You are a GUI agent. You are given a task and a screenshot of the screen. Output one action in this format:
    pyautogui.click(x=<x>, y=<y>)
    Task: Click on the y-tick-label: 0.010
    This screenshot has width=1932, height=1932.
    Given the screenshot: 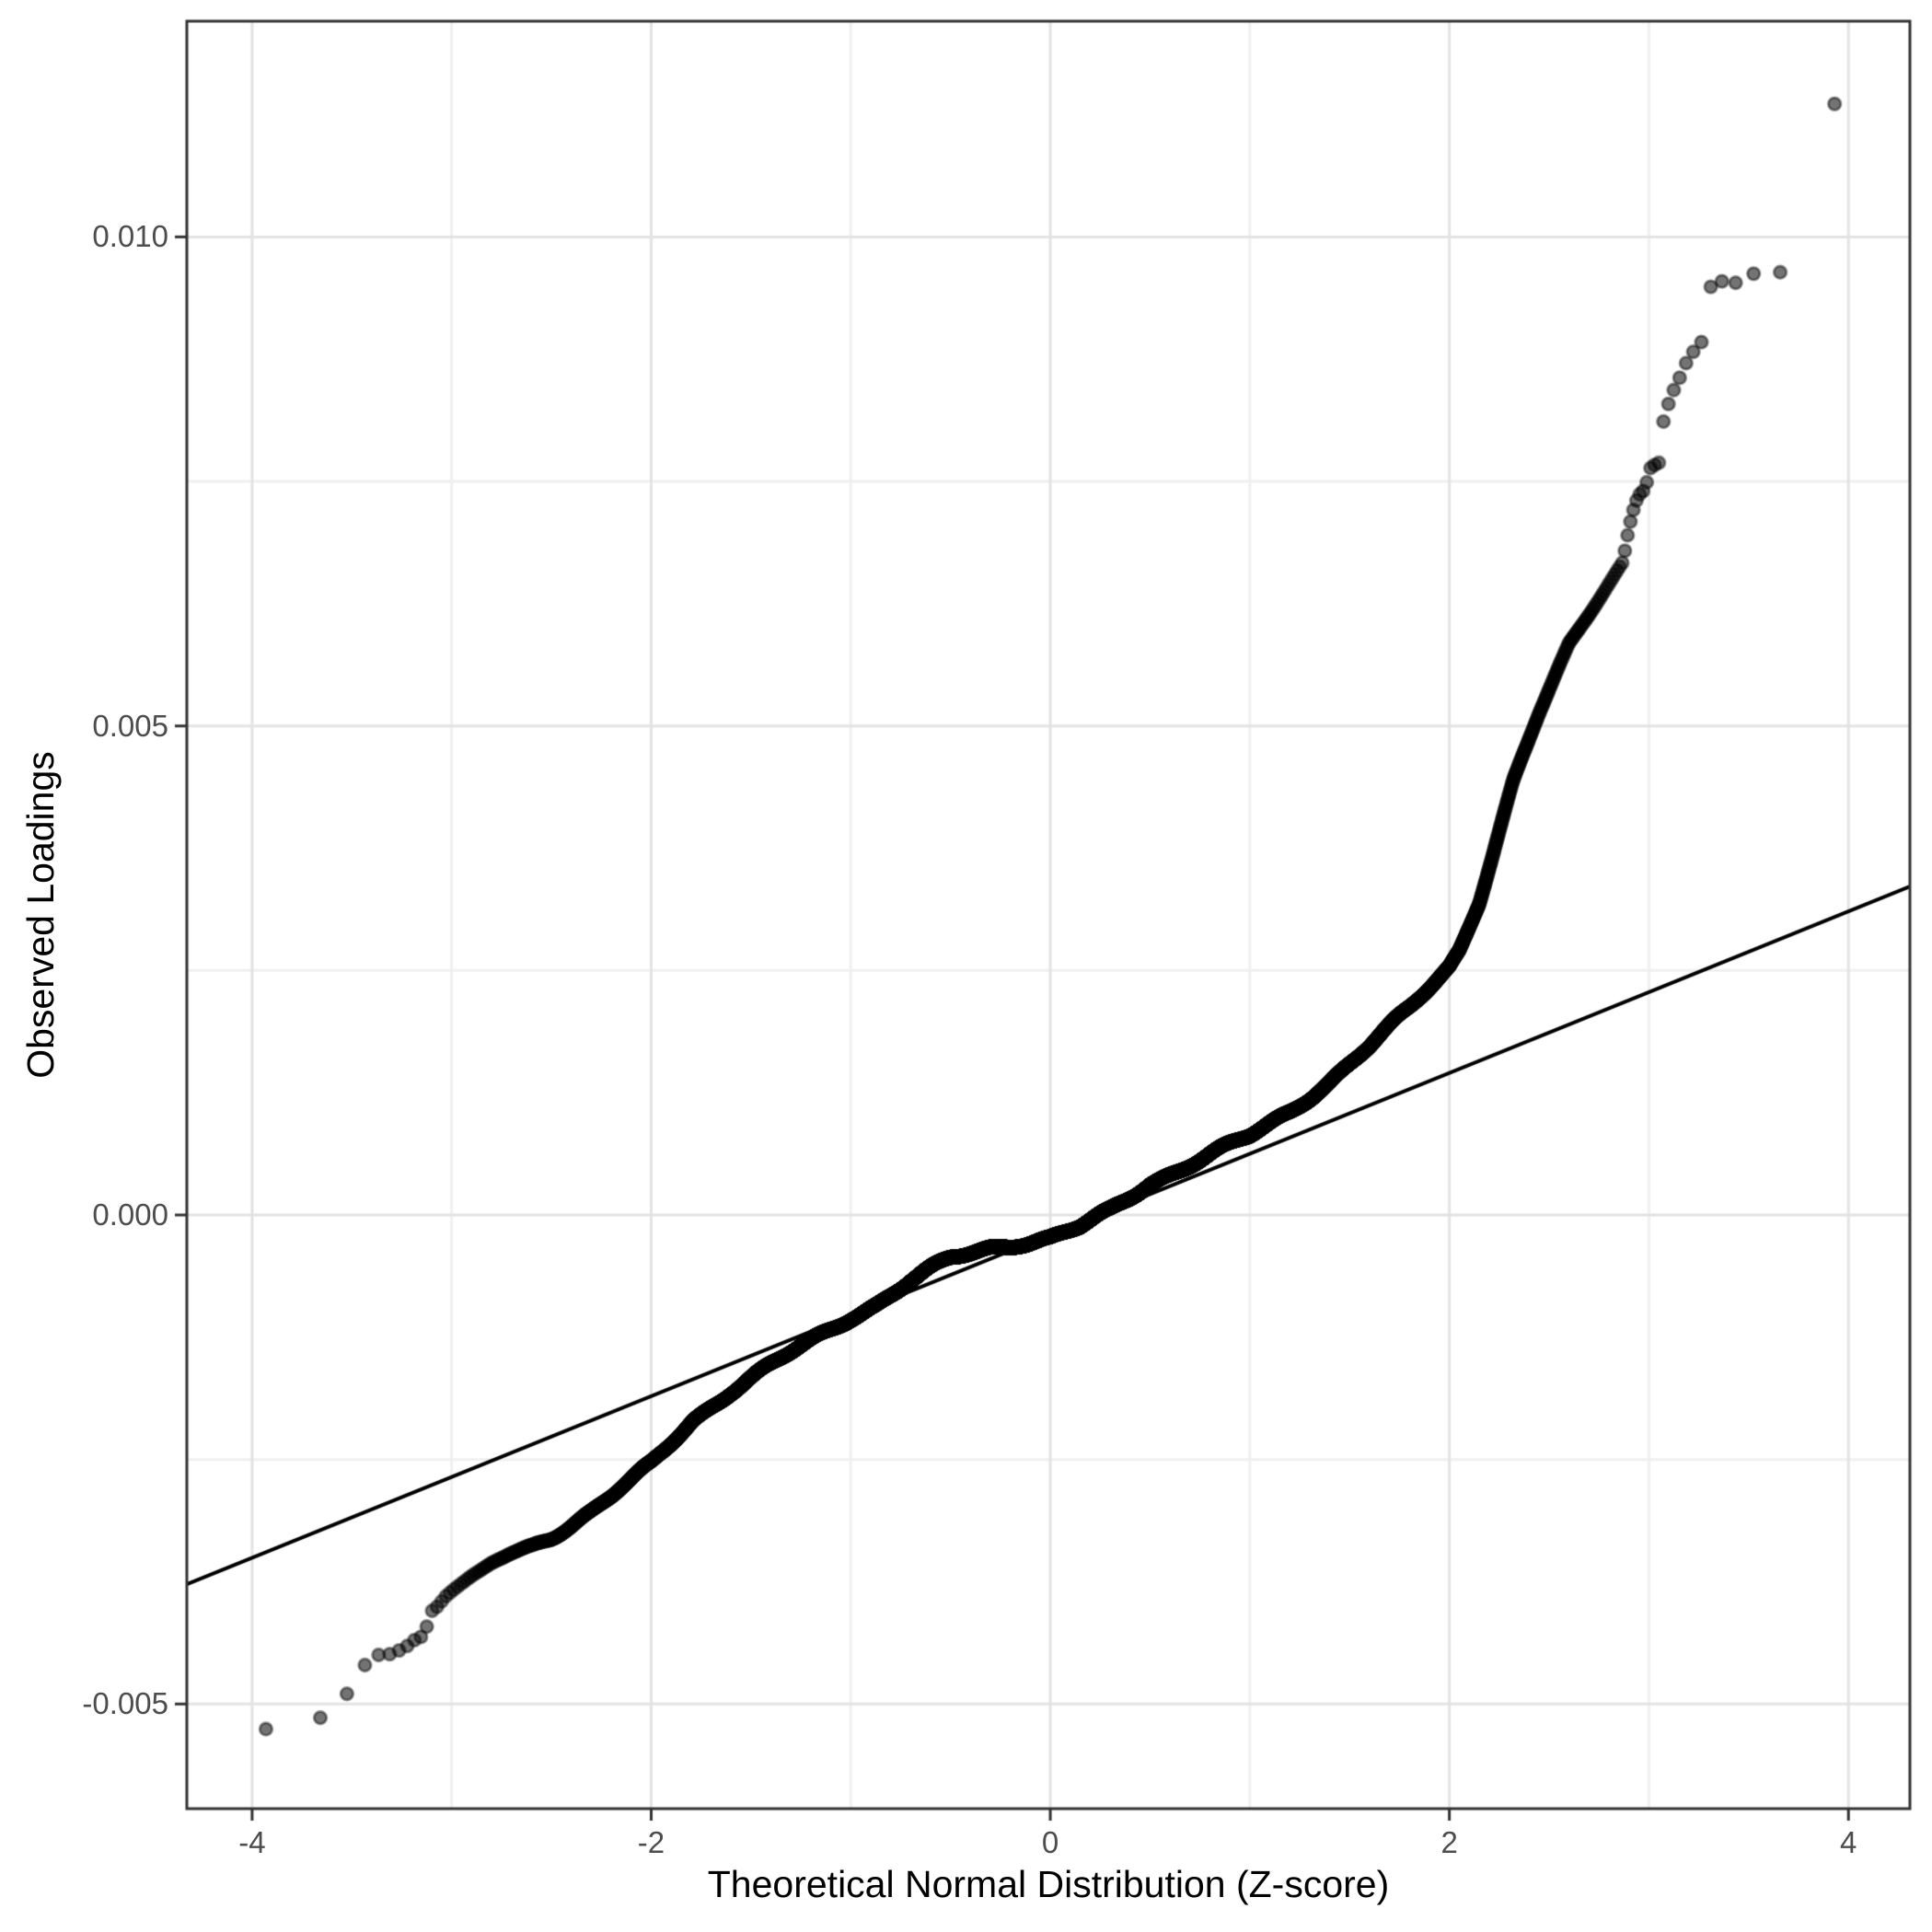 What is the action you would take?
    pyautogui.click(x=130, y=237)
    